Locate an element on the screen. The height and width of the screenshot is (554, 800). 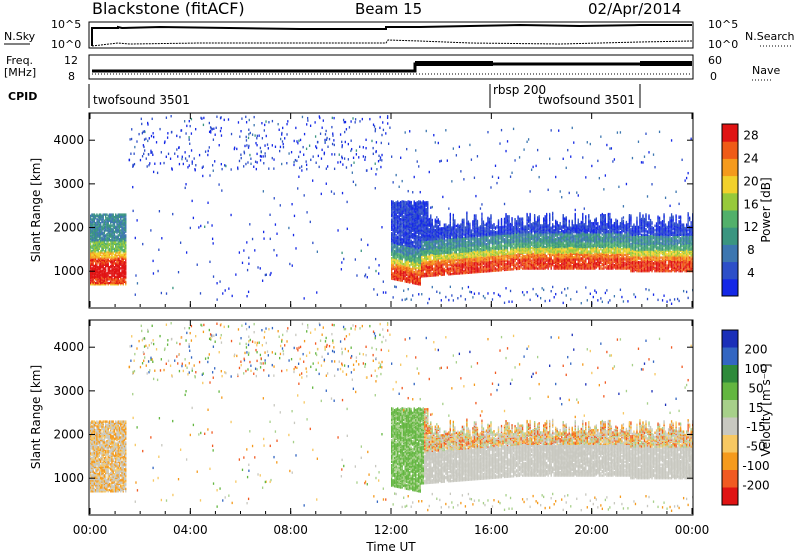
nsky-line is located at coordinates (391, 34).